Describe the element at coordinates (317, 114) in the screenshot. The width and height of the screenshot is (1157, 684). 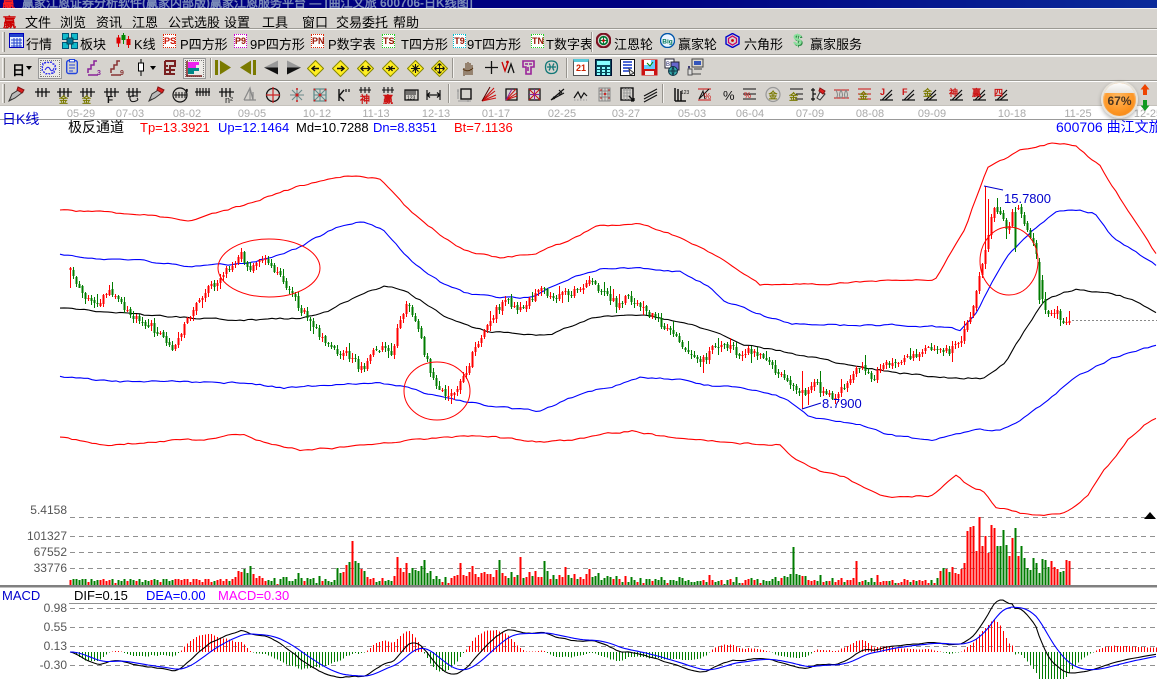
I see `svg-text: 10-12` at that location.